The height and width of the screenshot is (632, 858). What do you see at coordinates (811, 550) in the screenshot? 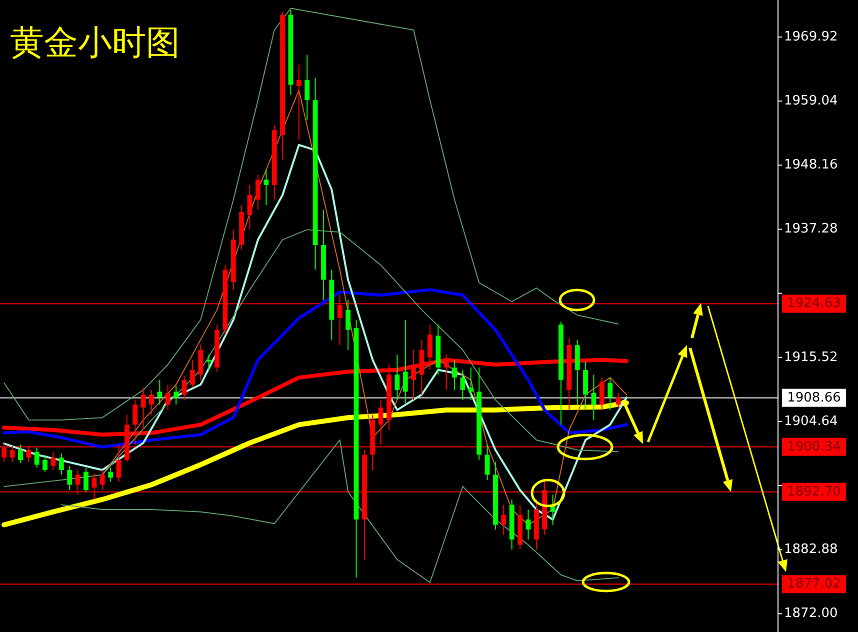
I see `y-tick-label: 1882.88` at bounding box center [811, 550].